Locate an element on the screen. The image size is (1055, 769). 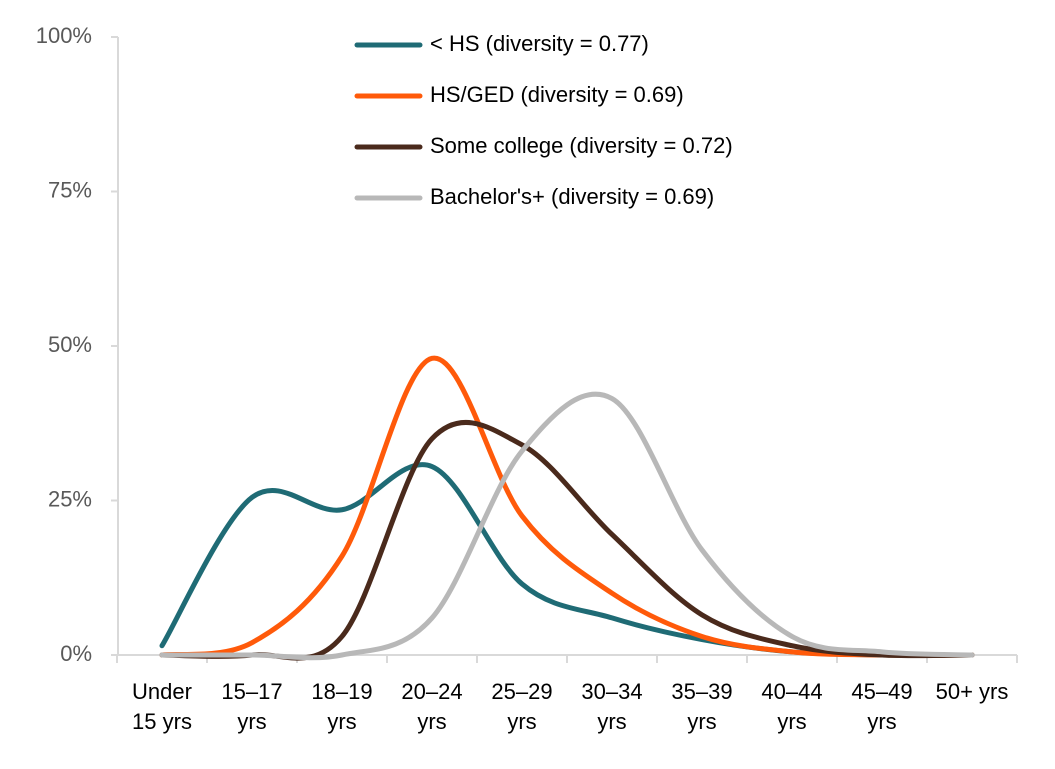
x-tick-label: 18–19 yrs is located at coordinates (342, 706).